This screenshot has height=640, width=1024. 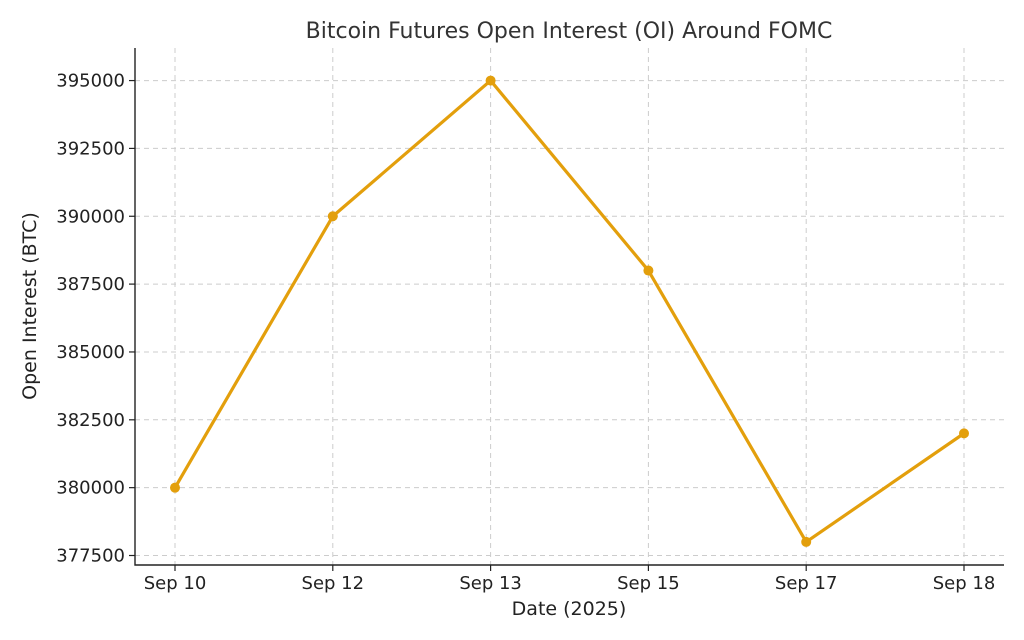 I want to click on y-tick-label: 380000, so click(x=90, y=488).